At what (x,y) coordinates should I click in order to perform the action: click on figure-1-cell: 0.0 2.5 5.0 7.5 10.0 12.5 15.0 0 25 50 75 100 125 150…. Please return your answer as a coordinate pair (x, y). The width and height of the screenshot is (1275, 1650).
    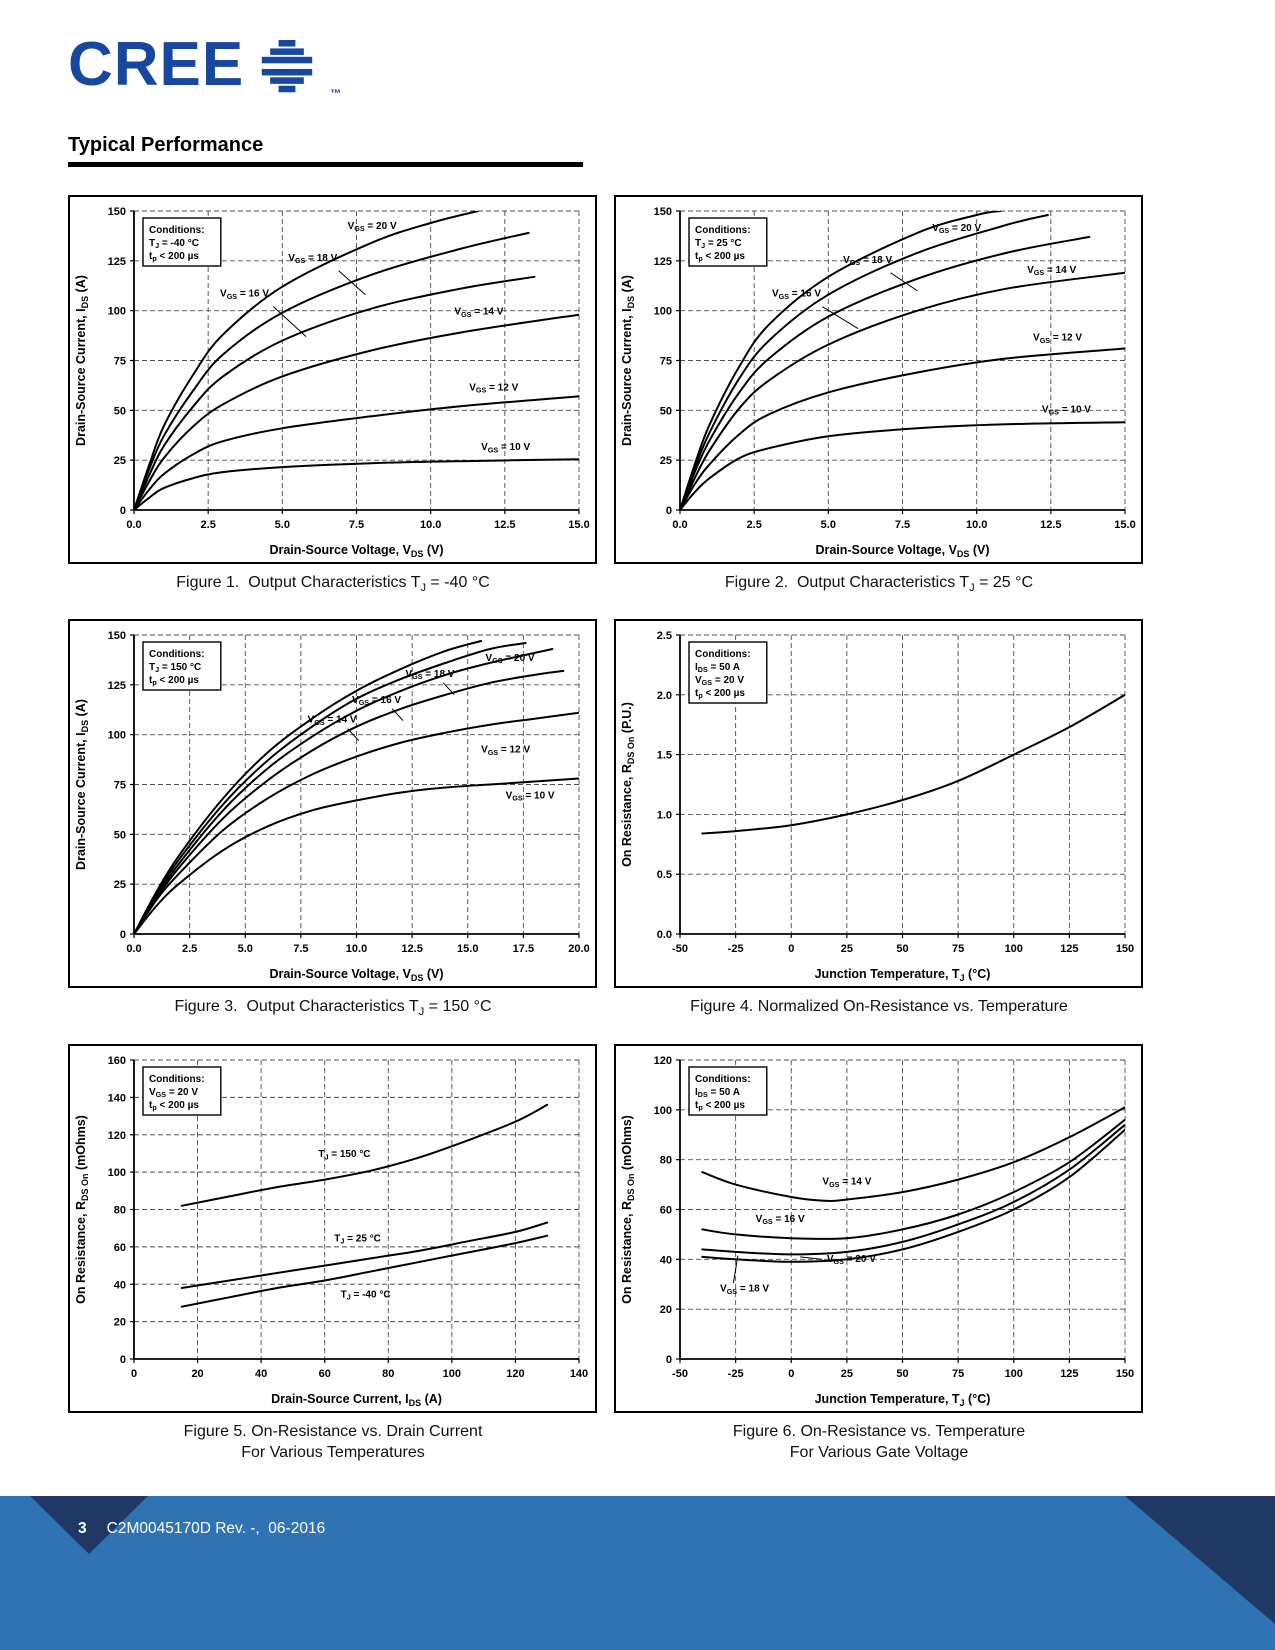
    Looking at the image, I should click on (333, 395).